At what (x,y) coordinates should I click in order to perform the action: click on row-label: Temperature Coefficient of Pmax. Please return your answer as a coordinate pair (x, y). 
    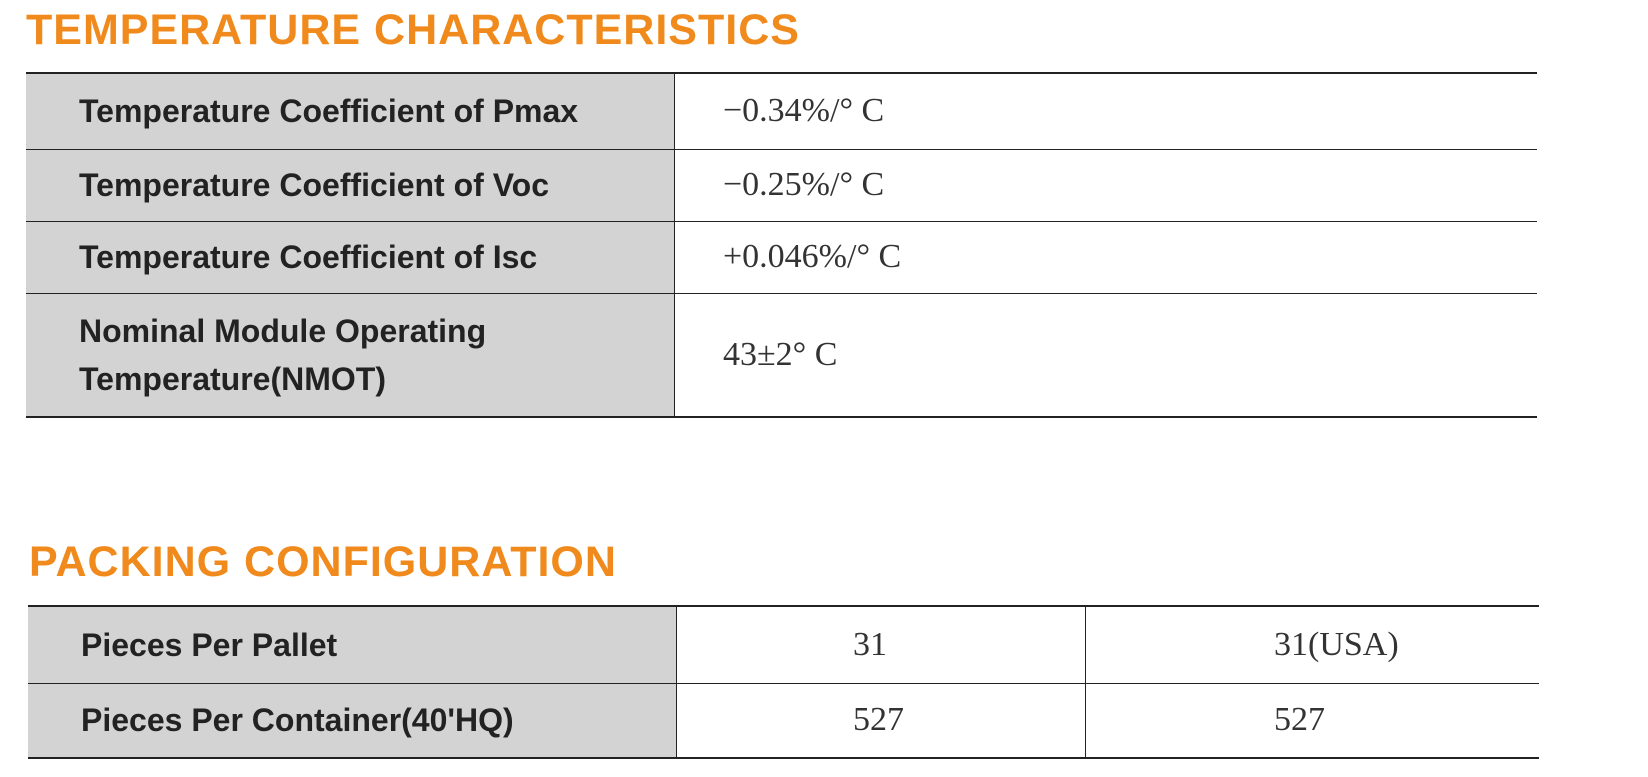
    Looking at the image, I should click on (350, 110).